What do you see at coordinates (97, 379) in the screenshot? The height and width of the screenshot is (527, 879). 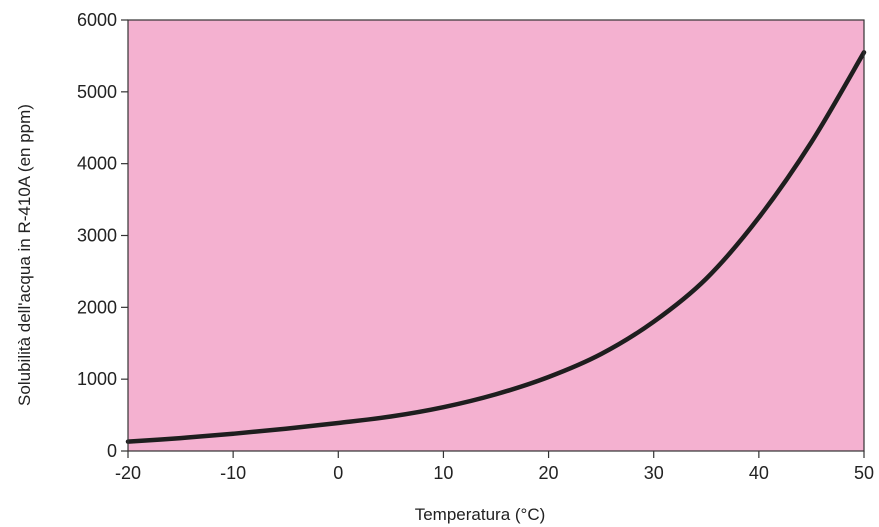 I see `y-tick-label: 1000` at bounding box center [97, 379].